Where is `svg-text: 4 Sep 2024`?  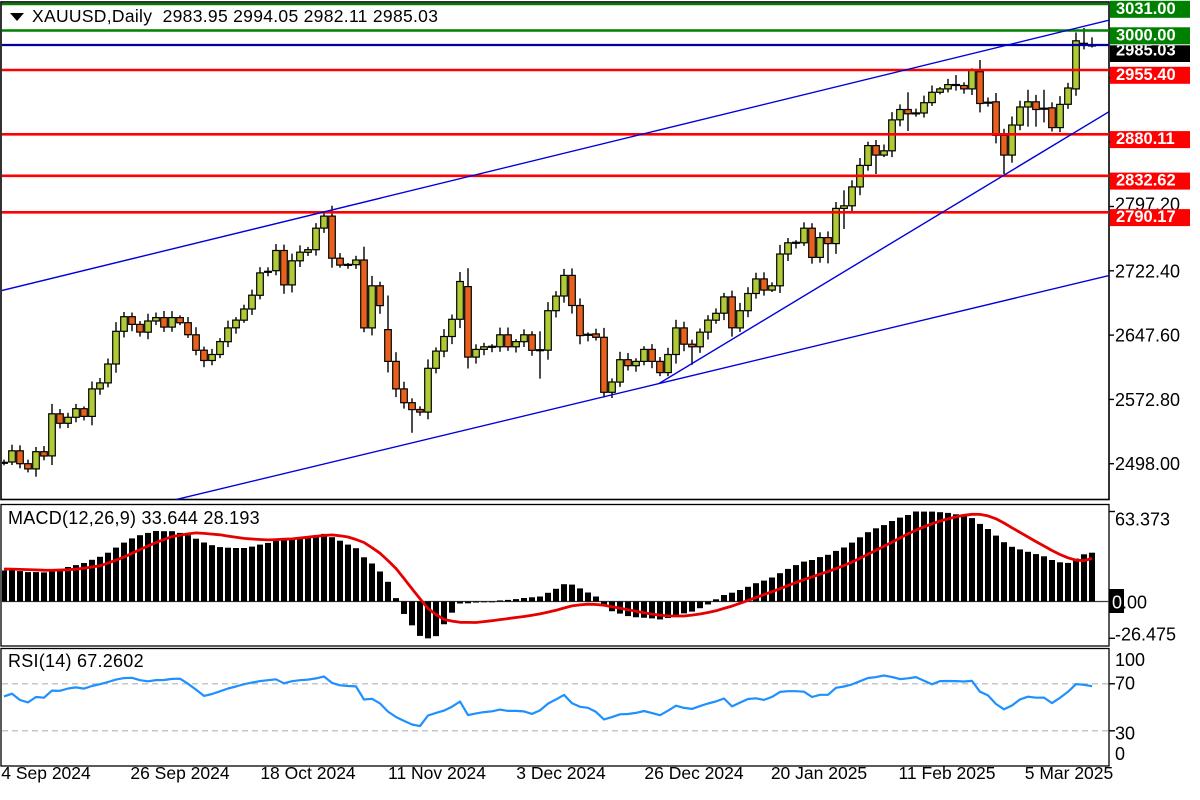
svg-text: 4 Sep 2024 is located at coordinates (46, 773).